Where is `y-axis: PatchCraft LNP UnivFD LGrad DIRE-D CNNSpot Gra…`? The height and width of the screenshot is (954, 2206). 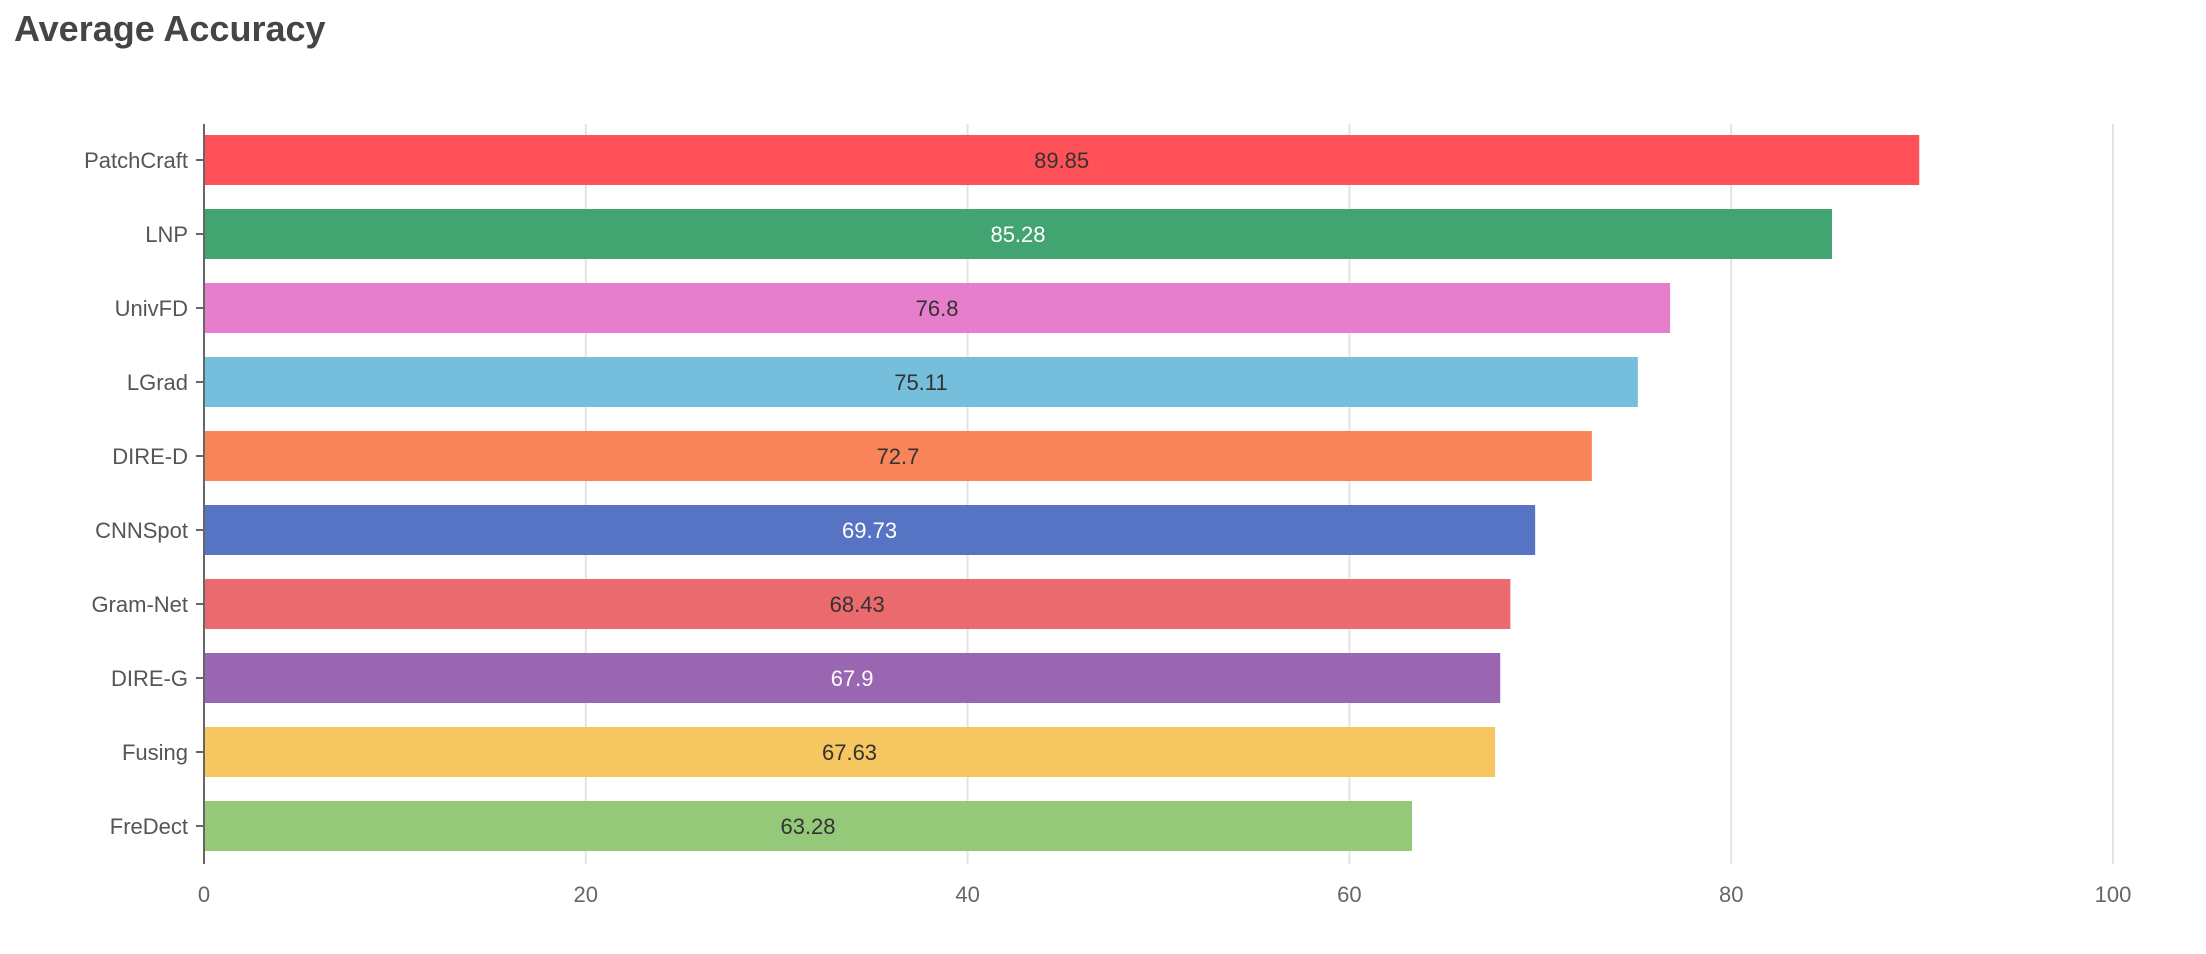
y-axis: PatchCraft LNP UnivFD LGrad DIRE-D CNNSpot Gra… is located at coordinates (144, 494).